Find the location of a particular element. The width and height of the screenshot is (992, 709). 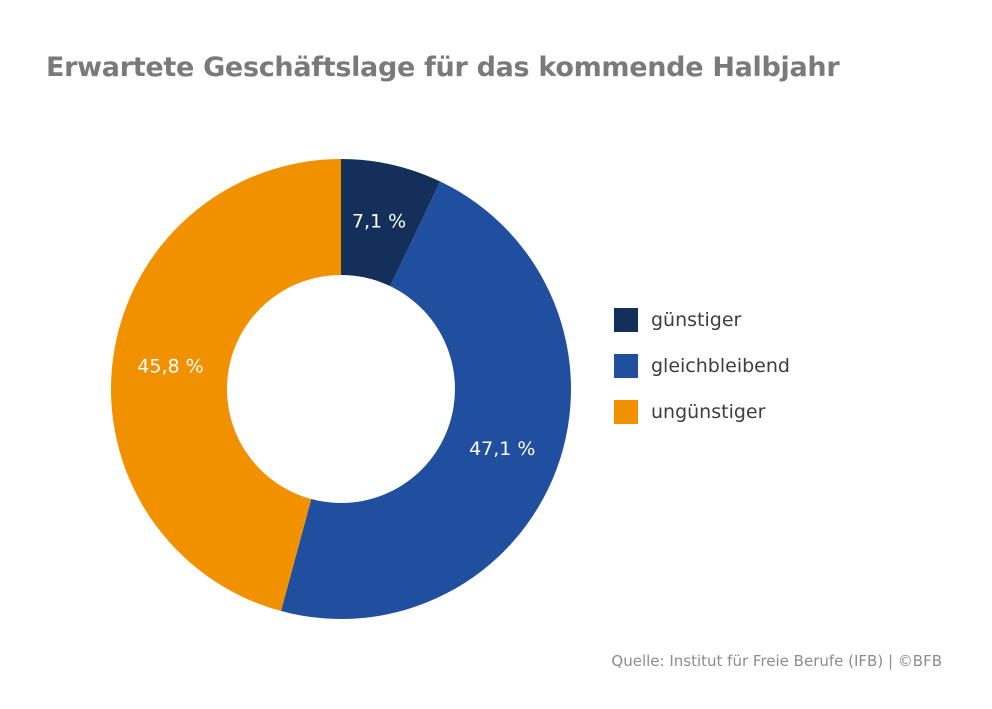

legend-label-gleichbleibend: gleichbleibend is located at coordinates (720, 366).